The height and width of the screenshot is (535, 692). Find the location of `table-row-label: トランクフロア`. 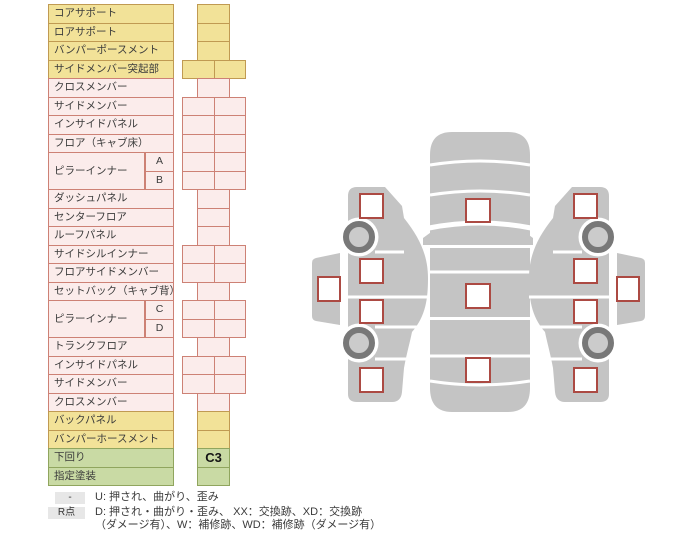

table-row-label: トランクフロア is located at coordinates (111, 347).